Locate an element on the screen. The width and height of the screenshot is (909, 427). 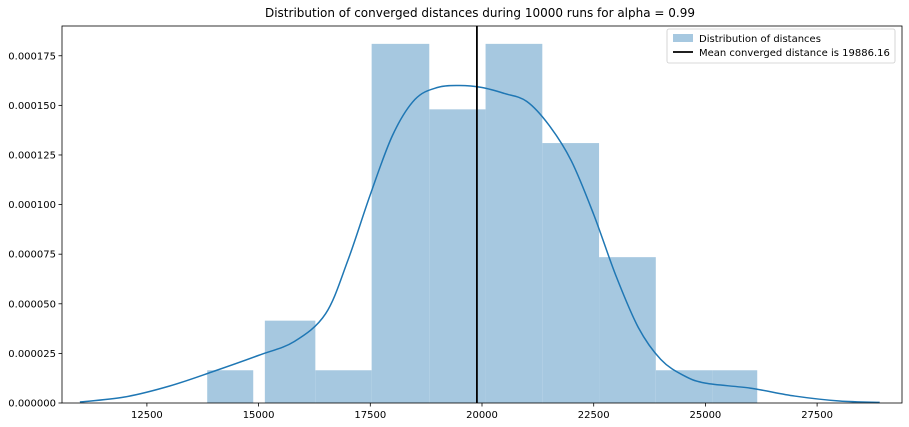
legend-box is located at coordinates (781, 46).